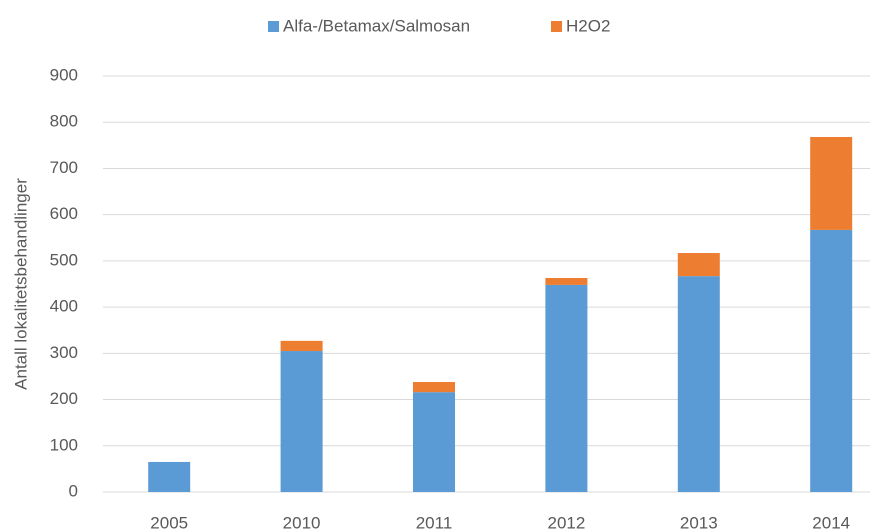 The image size is (886, 532). Describe the element at coordinates (302, 522) in the screenshot. I see `x-tick-label: 2010` at that location.